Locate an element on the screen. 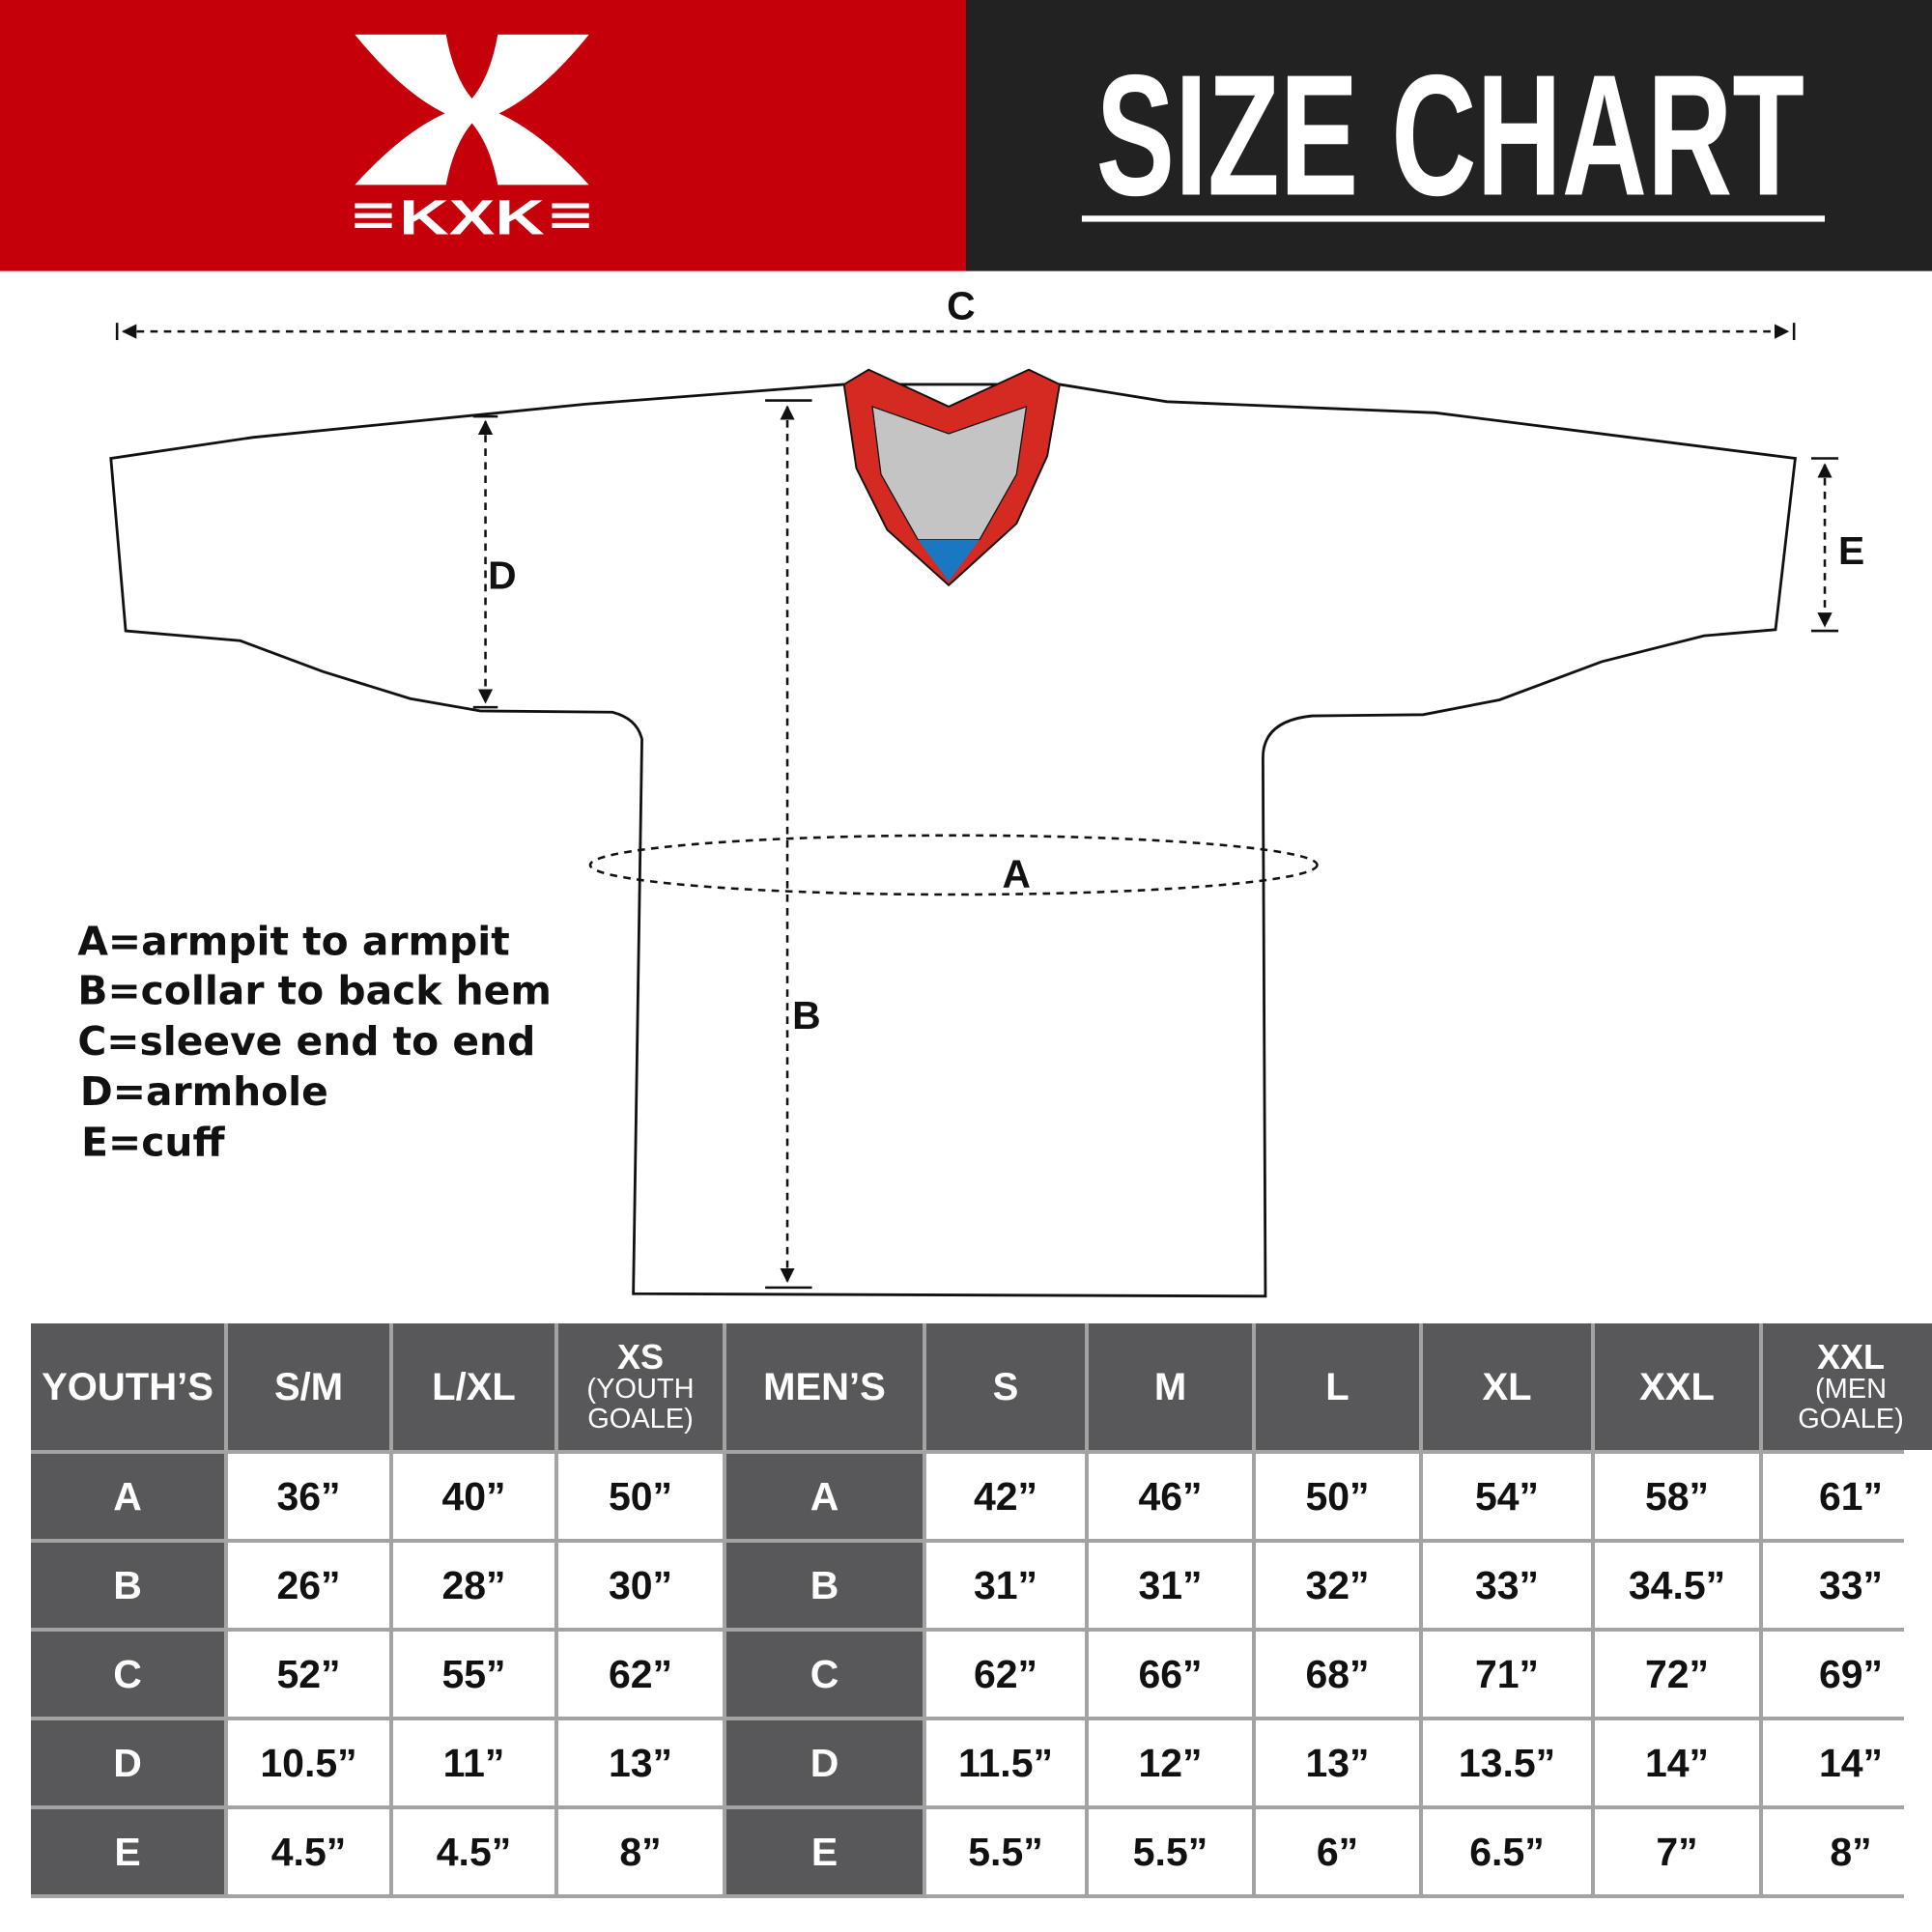 This screenshot has width=1932, height=1932. column-header: L is located at coordinates (1337, 1386).